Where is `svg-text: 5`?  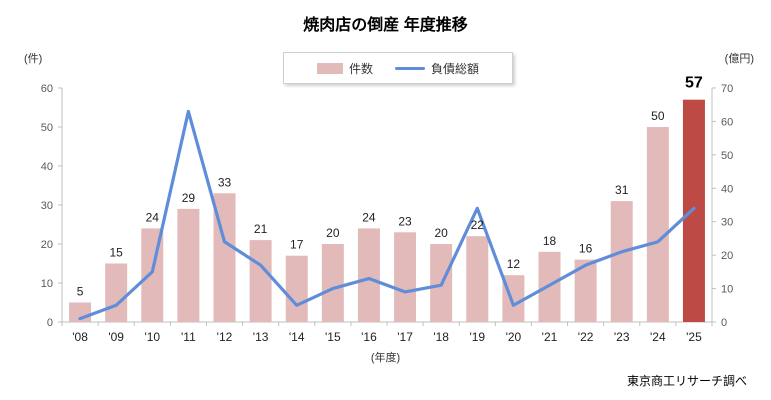
svg-text: 5 is located at coordinates (80, 292).